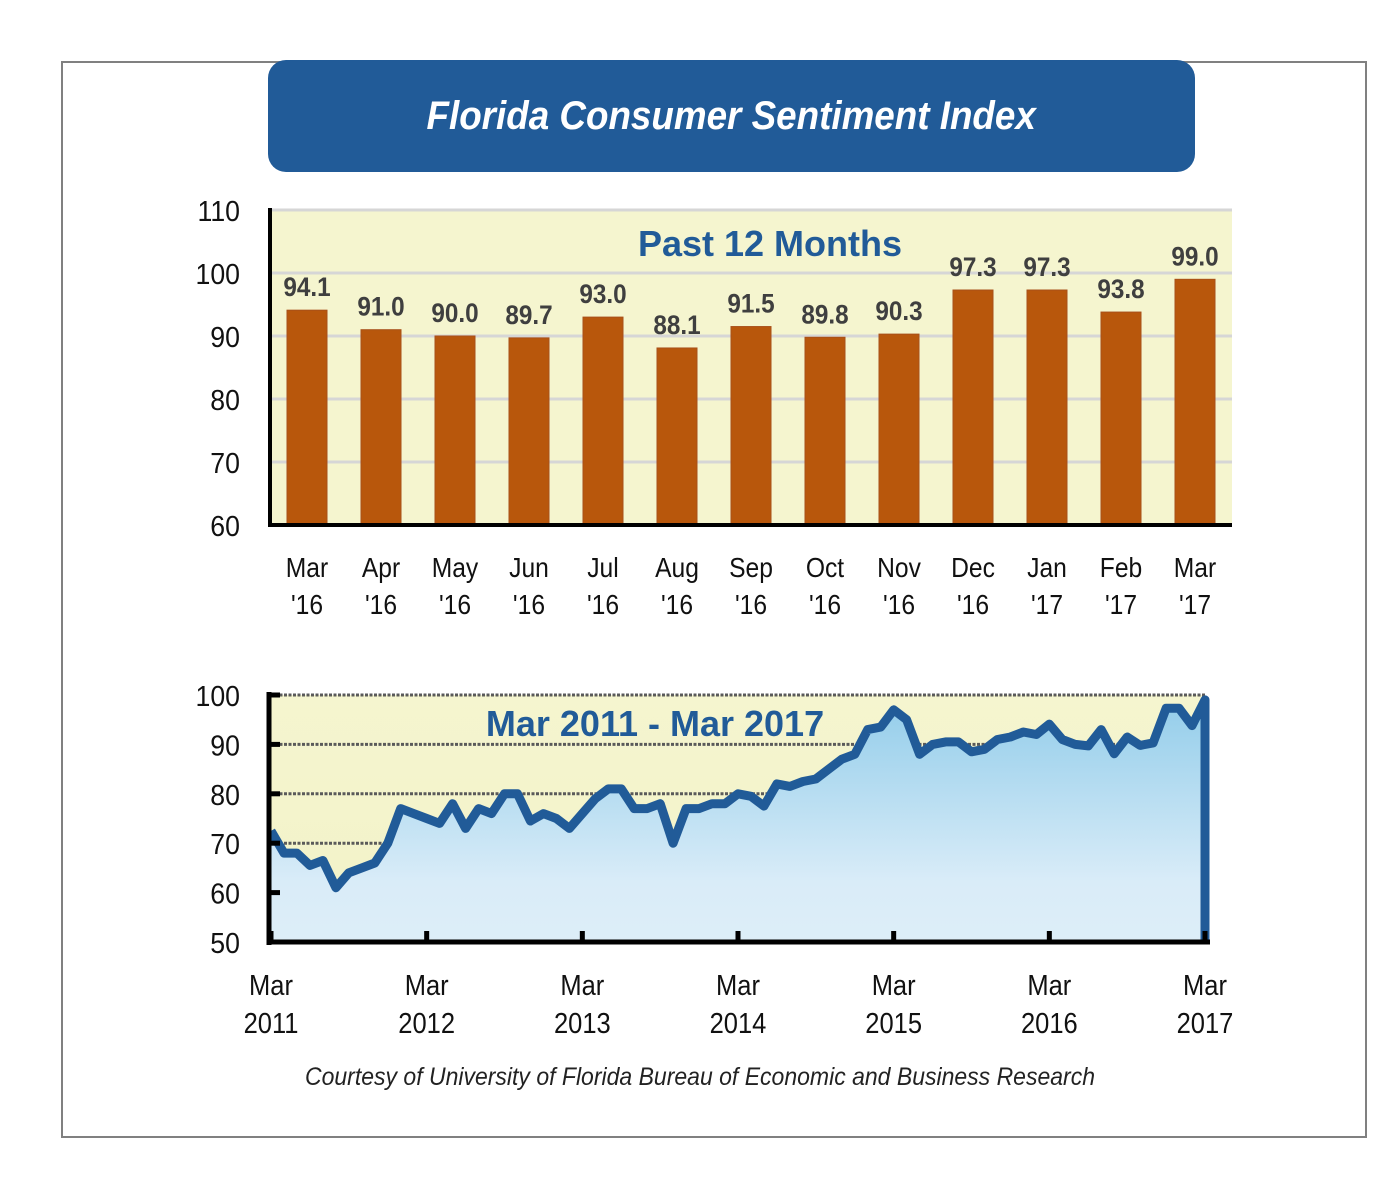 This screenshot has height=1200, width=1400. Describe the element at coordinates (225, 745) in the screenshot. I see `area-y-tick-label: 90` at that location.